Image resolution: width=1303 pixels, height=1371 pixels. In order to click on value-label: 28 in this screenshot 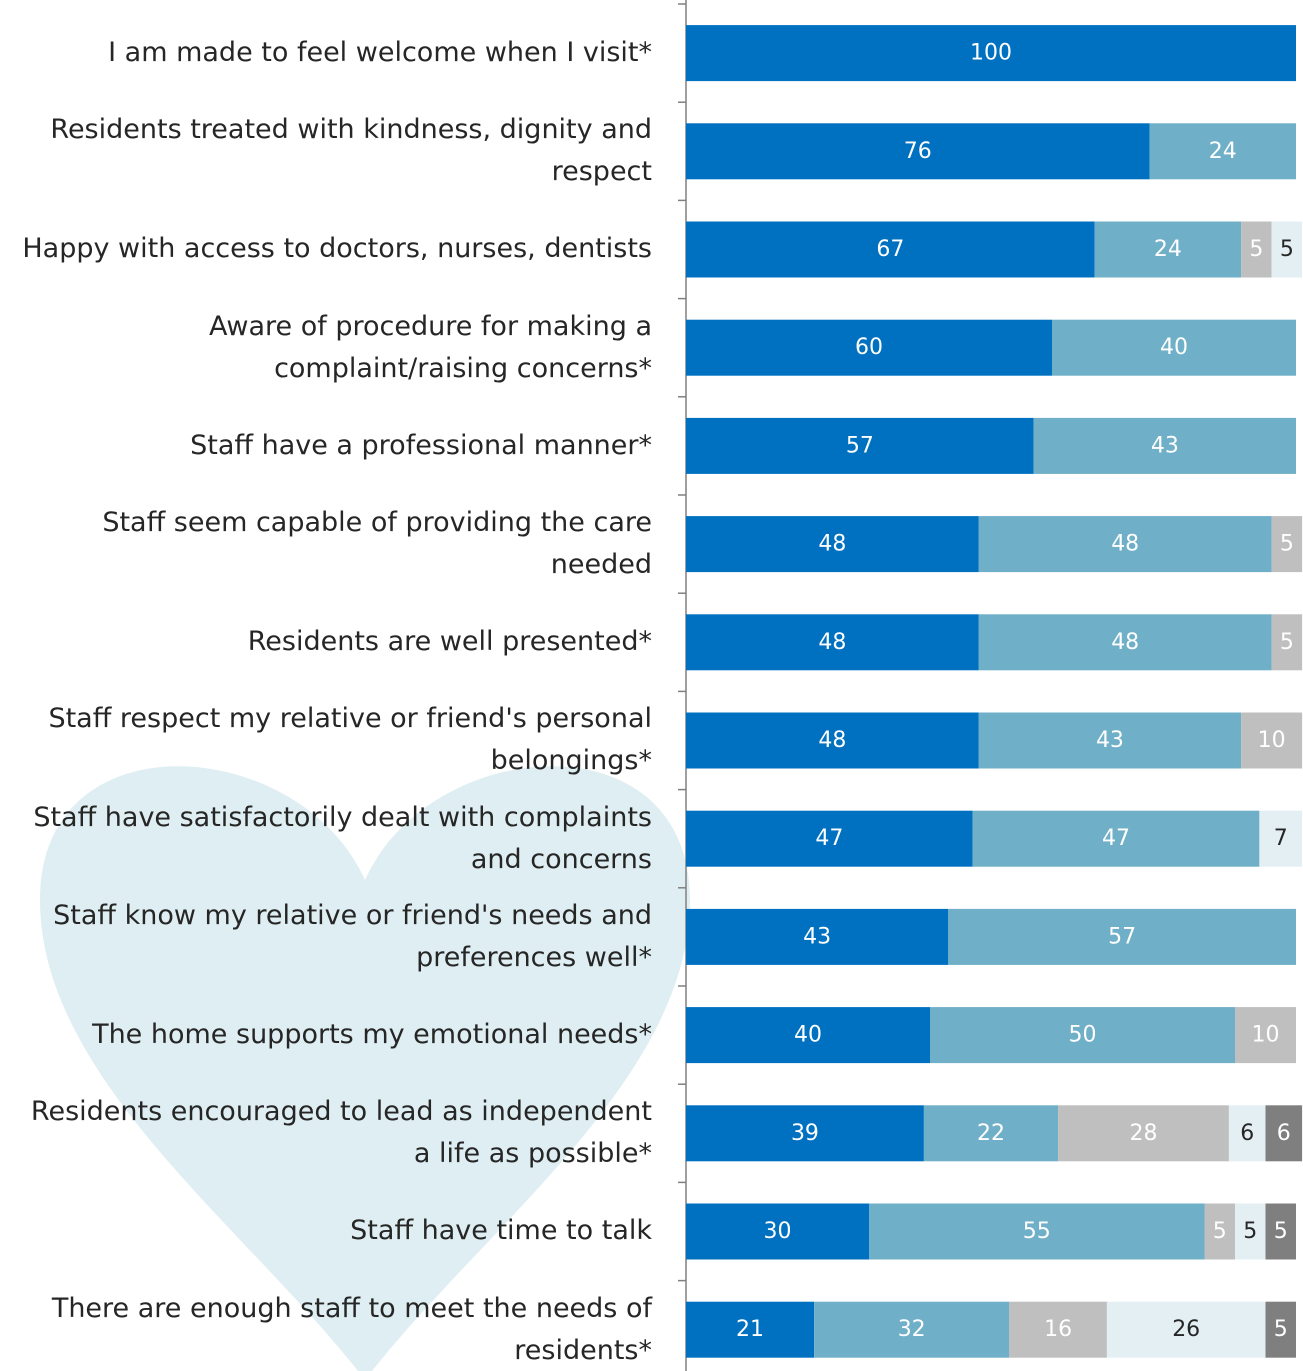, I will do `click(1144, 1133)`.